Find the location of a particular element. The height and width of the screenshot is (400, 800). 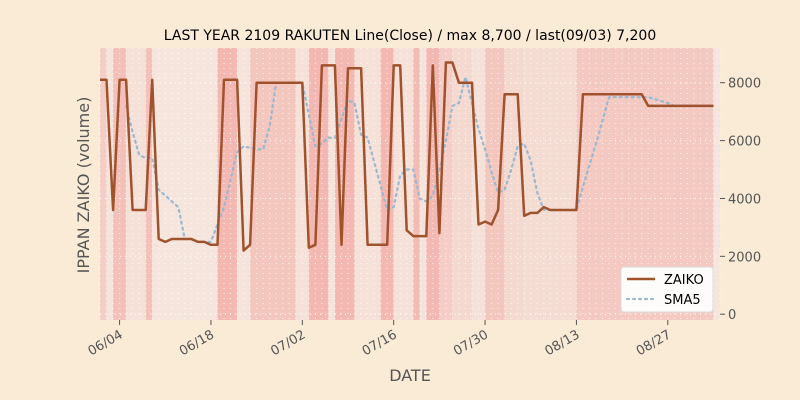

x-axis-label: DATE is located at coordinates (410, 375).